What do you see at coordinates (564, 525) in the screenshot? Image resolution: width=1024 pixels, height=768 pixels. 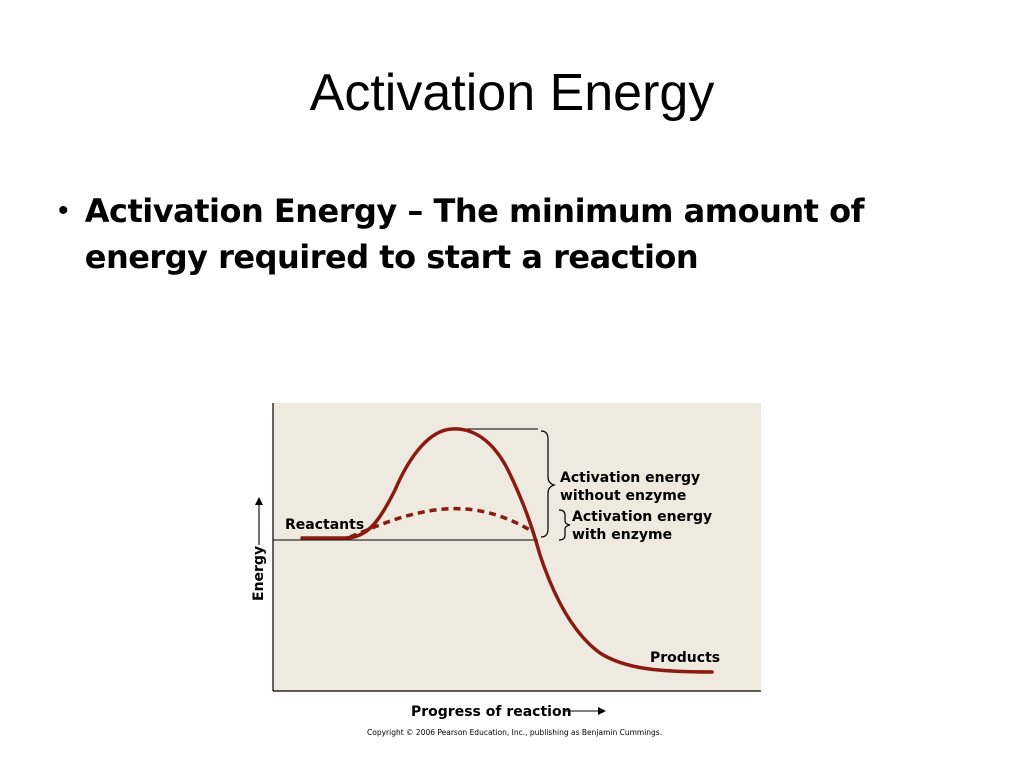 I see `brace-with-enzyme` at bounding box center [564, 525].